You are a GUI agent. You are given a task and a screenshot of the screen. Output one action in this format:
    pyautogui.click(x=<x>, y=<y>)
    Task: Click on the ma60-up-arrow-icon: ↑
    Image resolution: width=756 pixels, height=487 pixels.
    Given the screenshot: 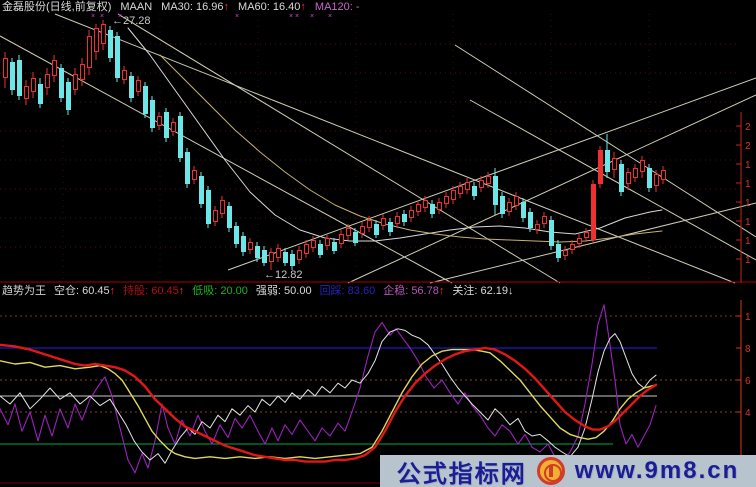 What is the action you would take?
    pyautogui.click(x=303, y=7)
    